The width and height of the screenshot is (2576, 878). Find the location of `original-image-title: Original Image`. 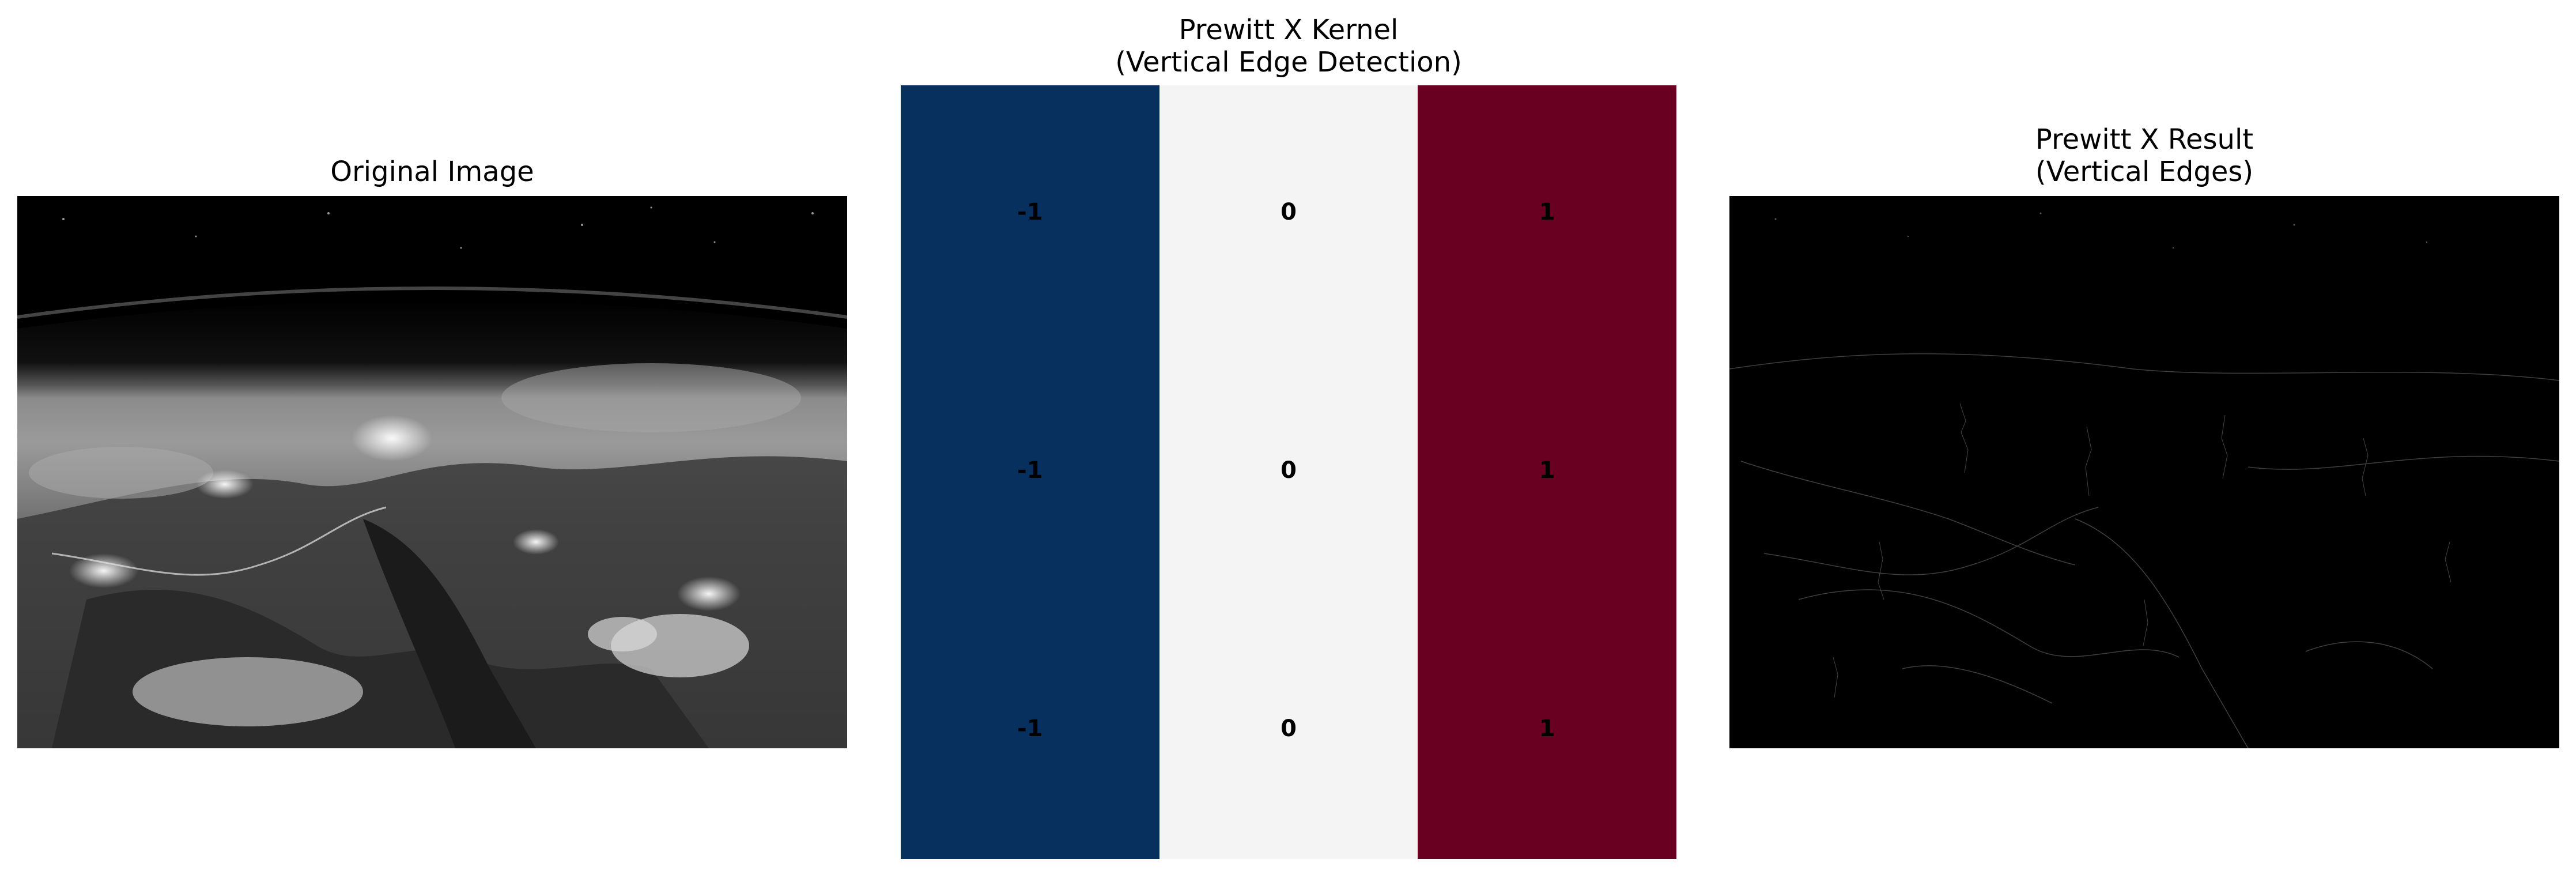

original-image-title: Original Image is located at coordinates (432, 172).